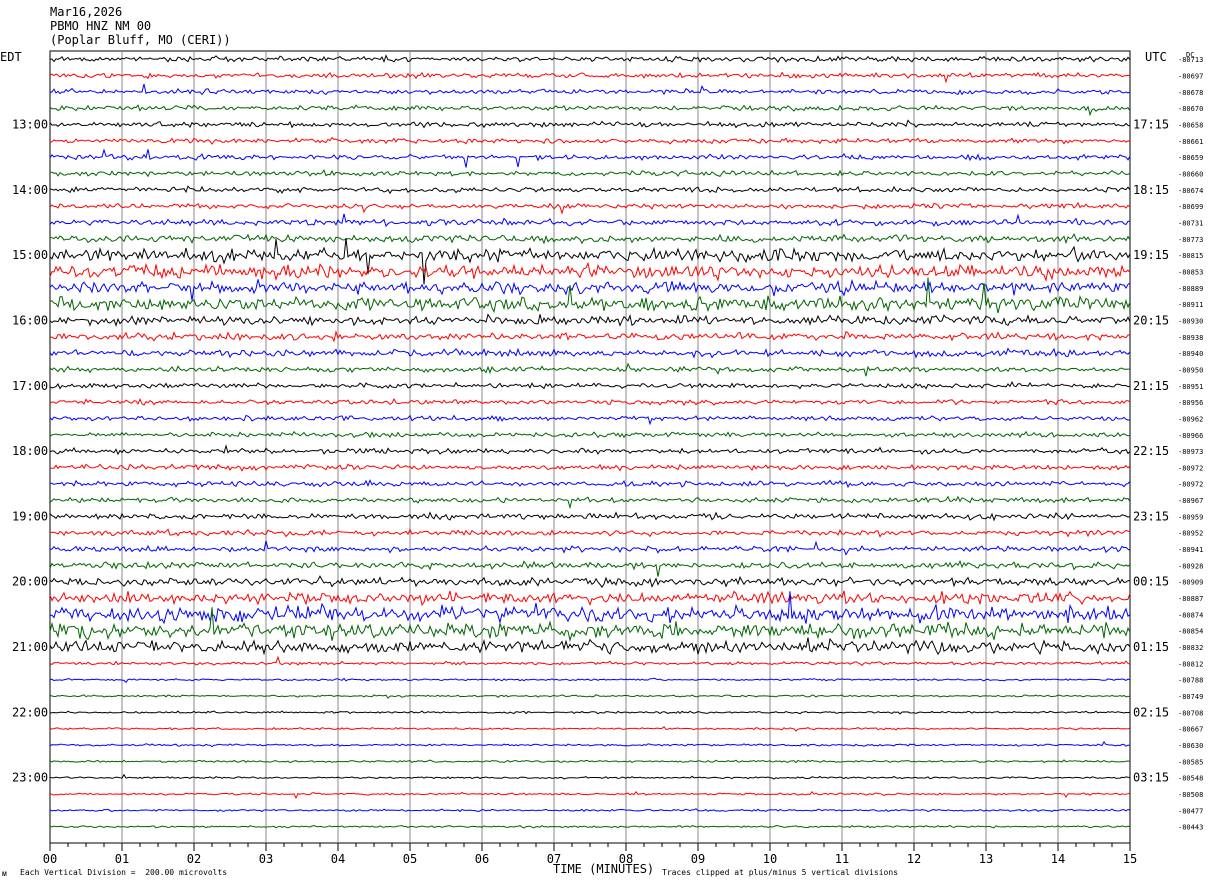 The width and height of the screenshot is (1210, 886). I want to click on edt-hour-label: 17:00, so click(30, 386).